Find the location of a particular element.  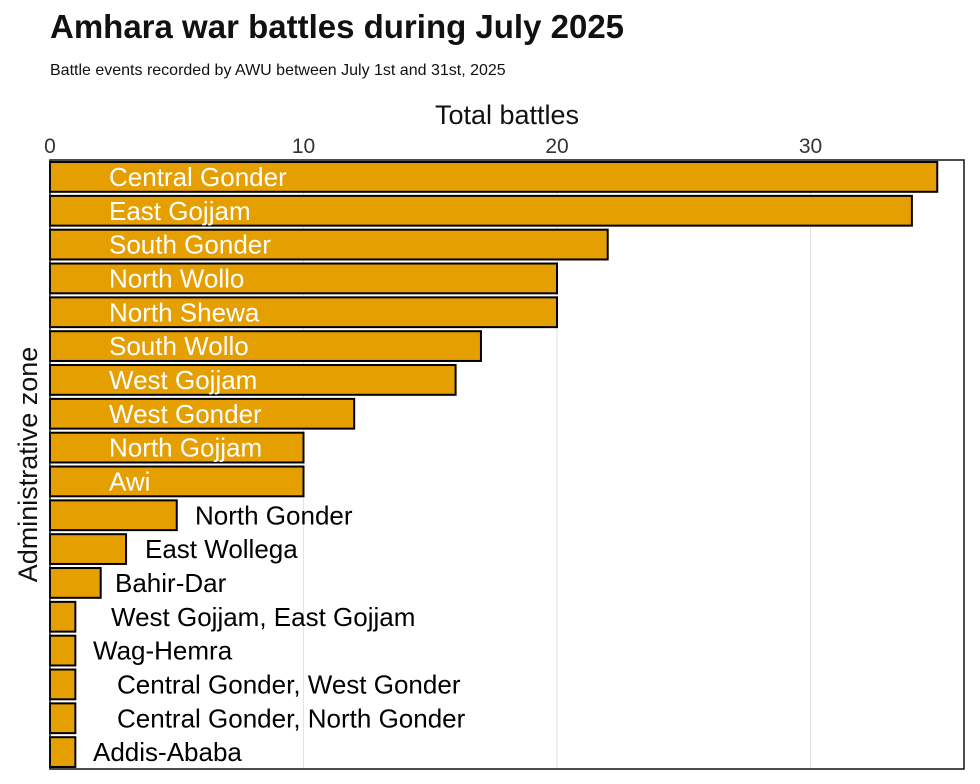

x-tick-label: 10 is located at coordinates (303, 146).